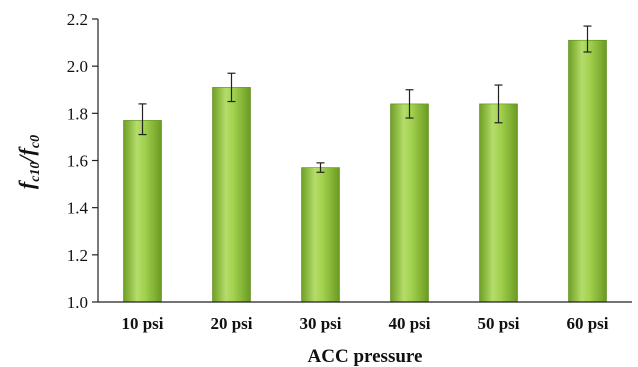  What do you see at coordinates (409, 104) in the screenshot?
I see `error-bar-40-psi` at bounding box center [409, 104].